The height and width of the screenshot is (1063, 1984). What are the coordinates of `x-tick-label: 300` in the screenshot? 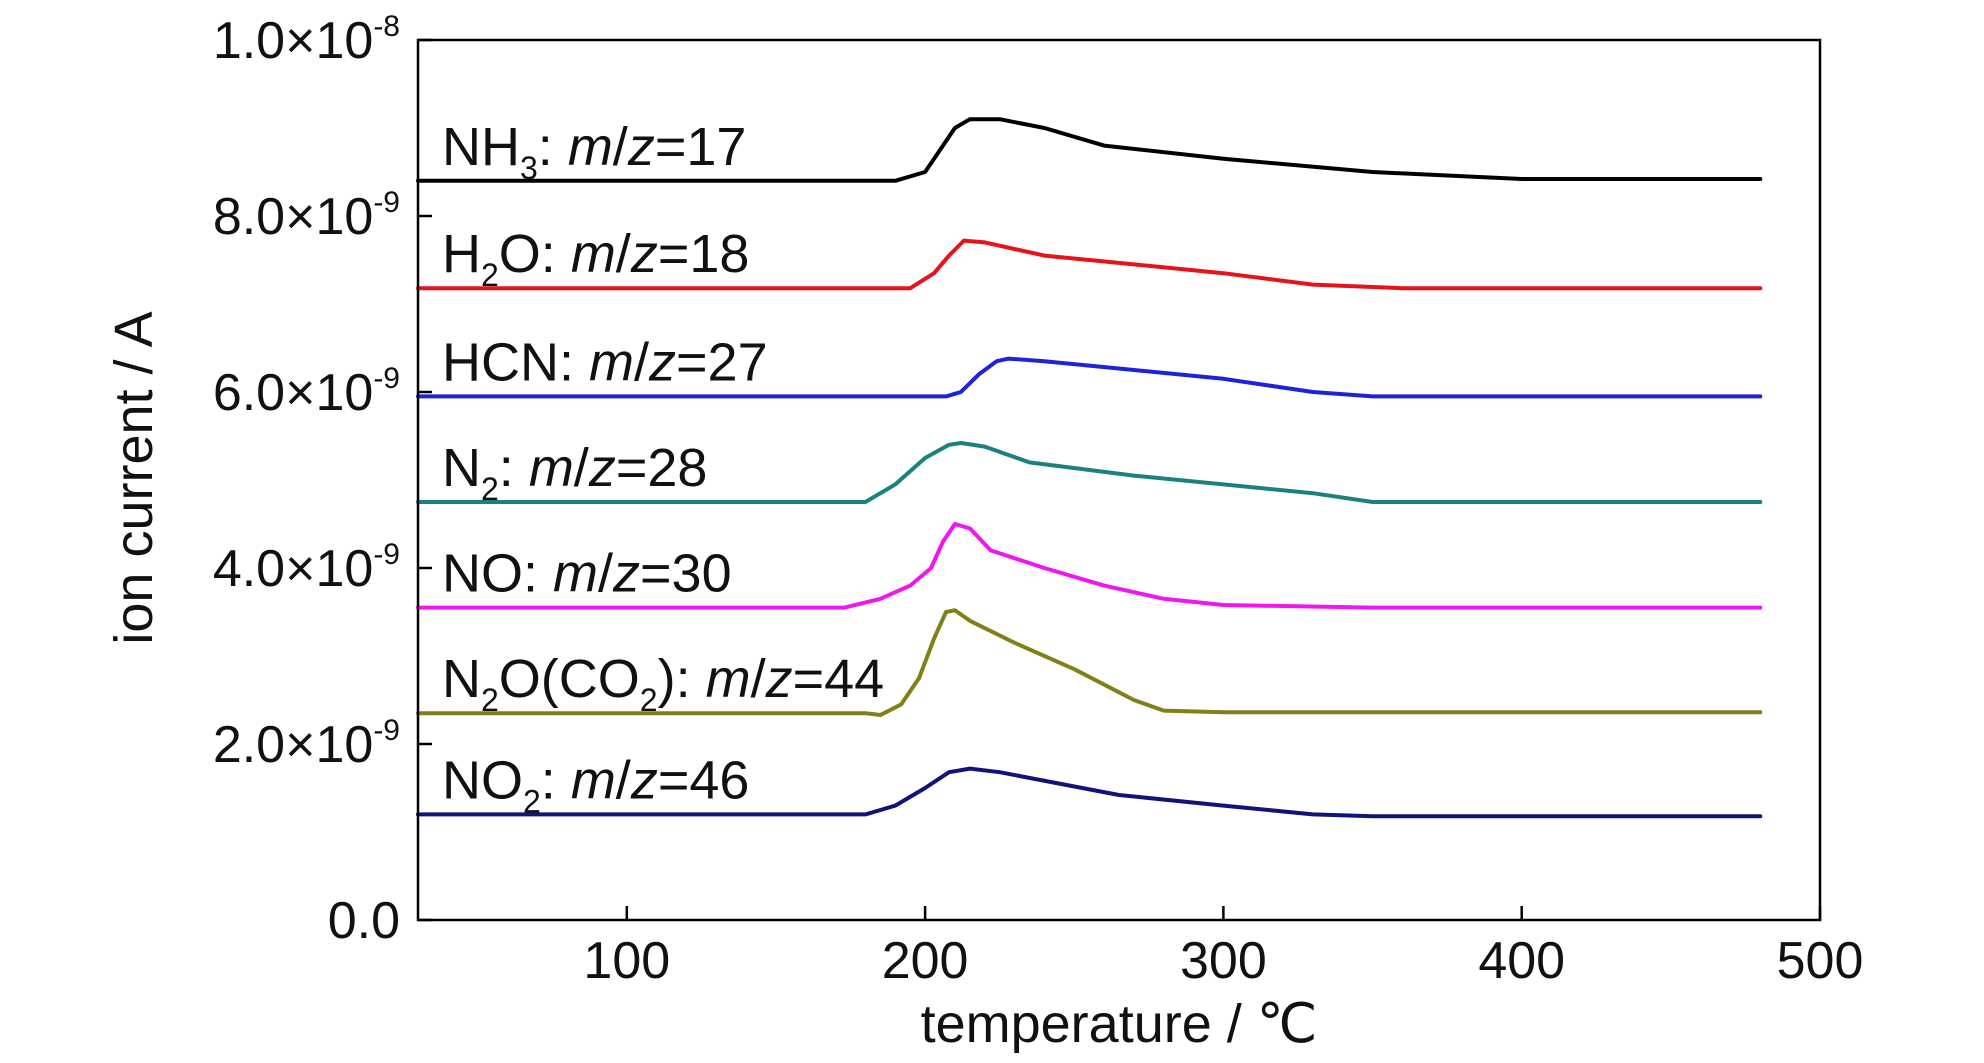 It's located at (1223, 961).